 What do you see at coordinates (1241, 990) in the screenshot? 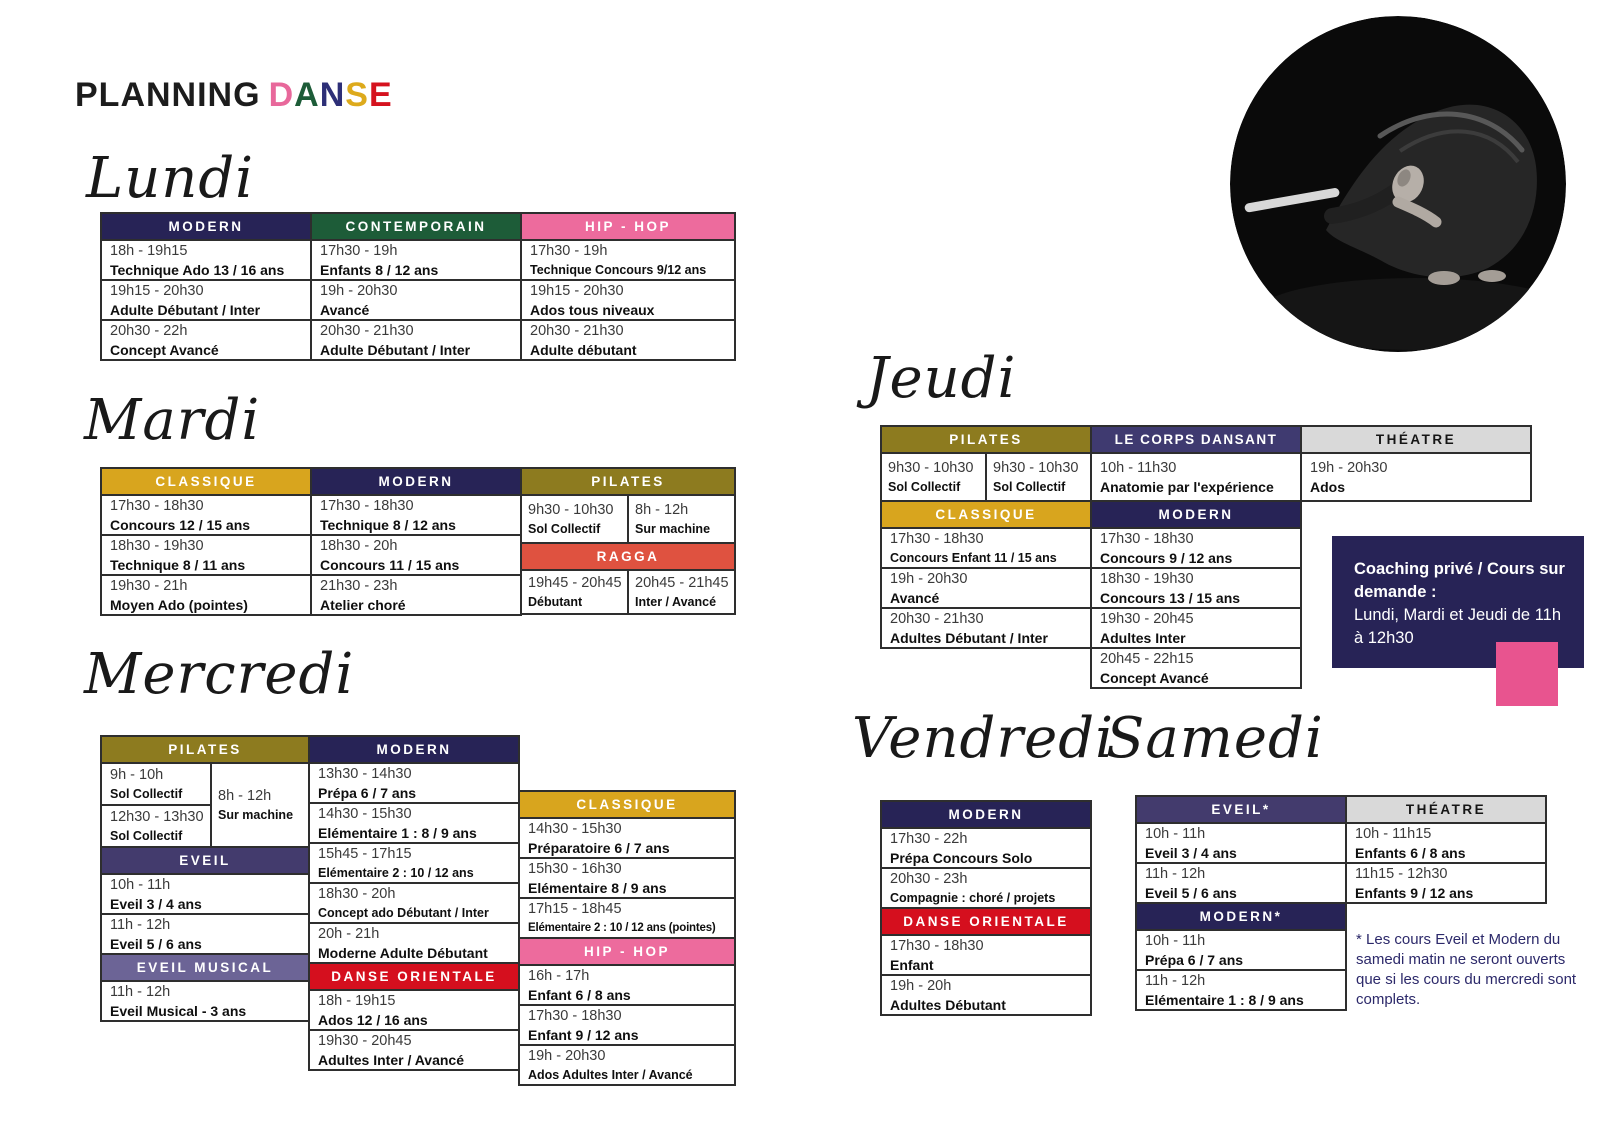
I see `schedule-cell: 11h - 12h Elémentaire 1 : 8 / 9 ans` at bounding box center [1241, 990].